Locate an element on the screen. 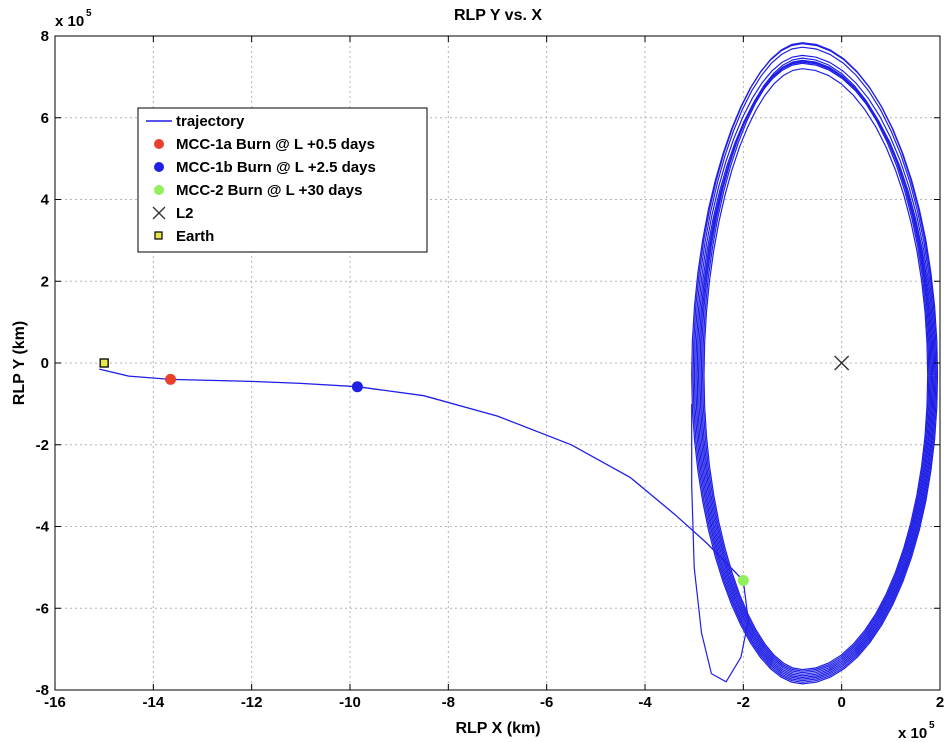 The height and width of the screenshot is (742, 945). legend-l2-swatch is located at coordinates (159, 213).